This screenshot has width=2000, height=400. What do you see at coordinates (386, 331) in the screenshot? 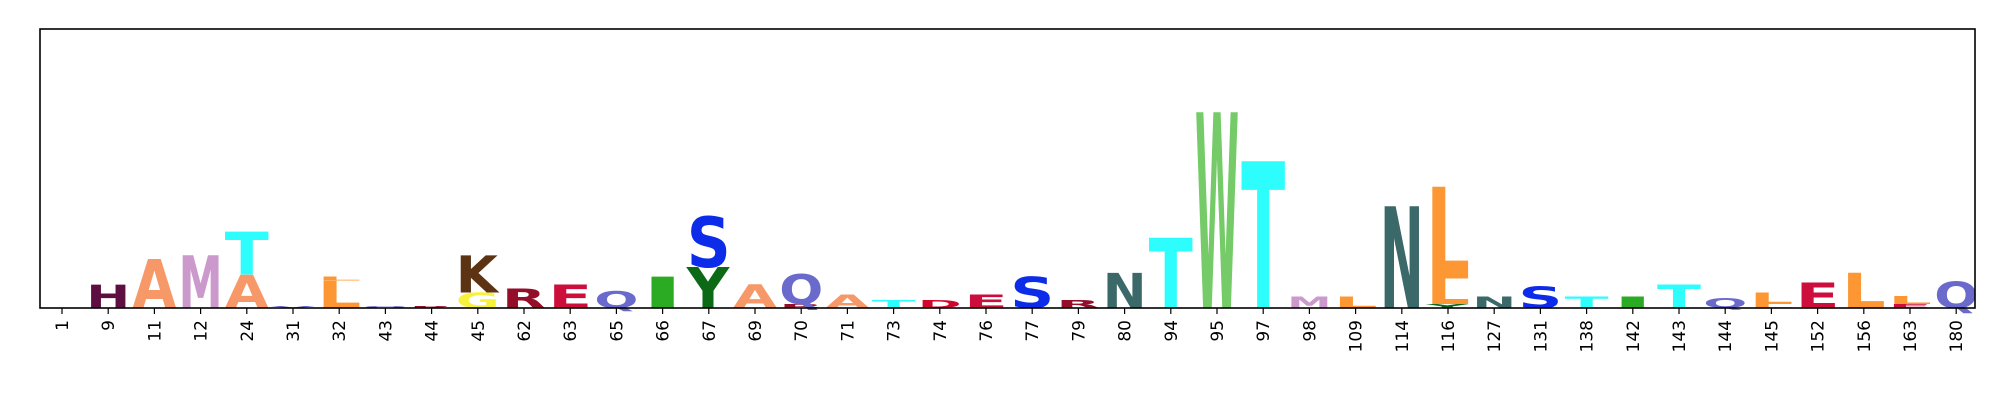
I see `x-tick-label: 43` at bounding box center [386, 331].